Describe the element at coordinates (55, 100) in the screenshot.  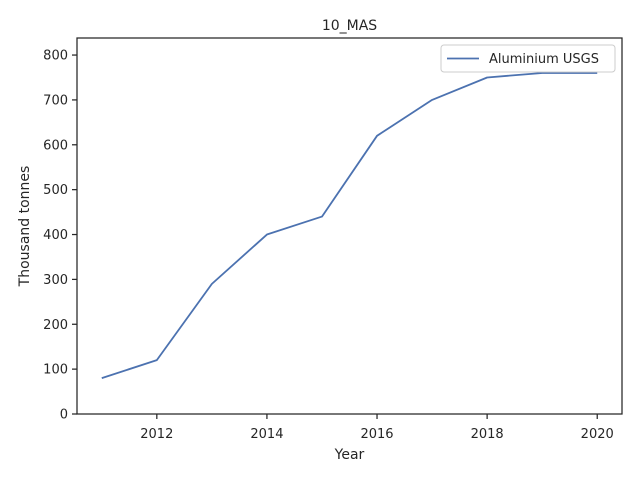
I see `y-tick-label: 700` at that location.